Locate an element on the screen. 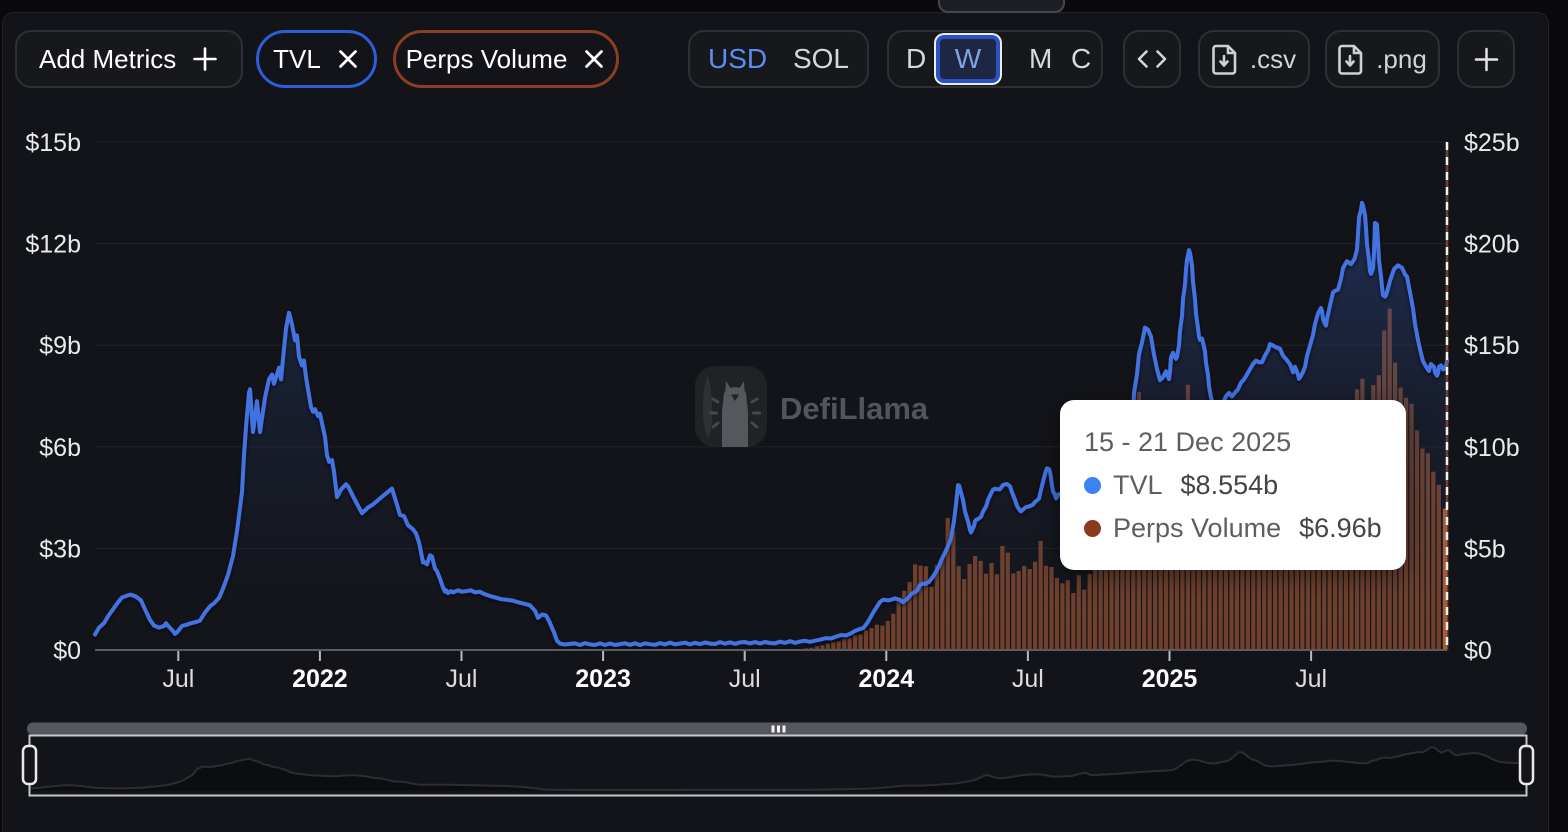 The width and height of the screenshot is (1568, 832). svg-text: $3b is located at coordinates (60, 549).